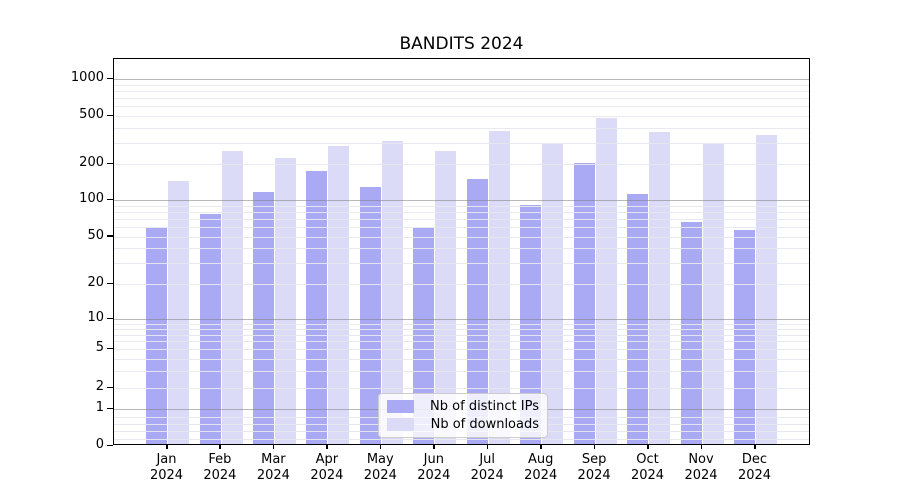 The image size is (900, 500). What do you see at coordinates (713, 293) in the screenshot?
I see `bar-downloads-nov` at bounding box center [713, 293].